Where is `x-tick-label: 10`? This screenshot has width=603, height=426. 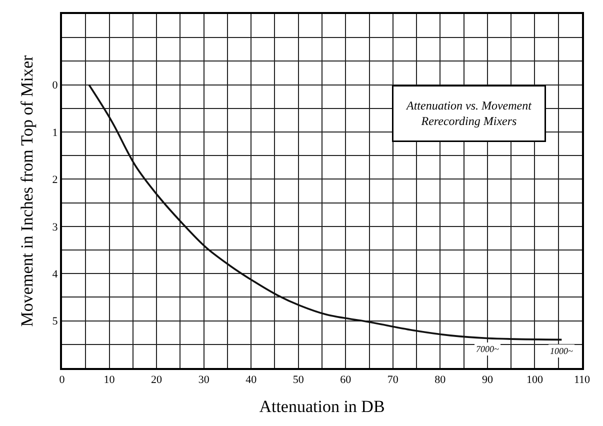
x-tick-label: 10 is located at coordinates (110, 380).